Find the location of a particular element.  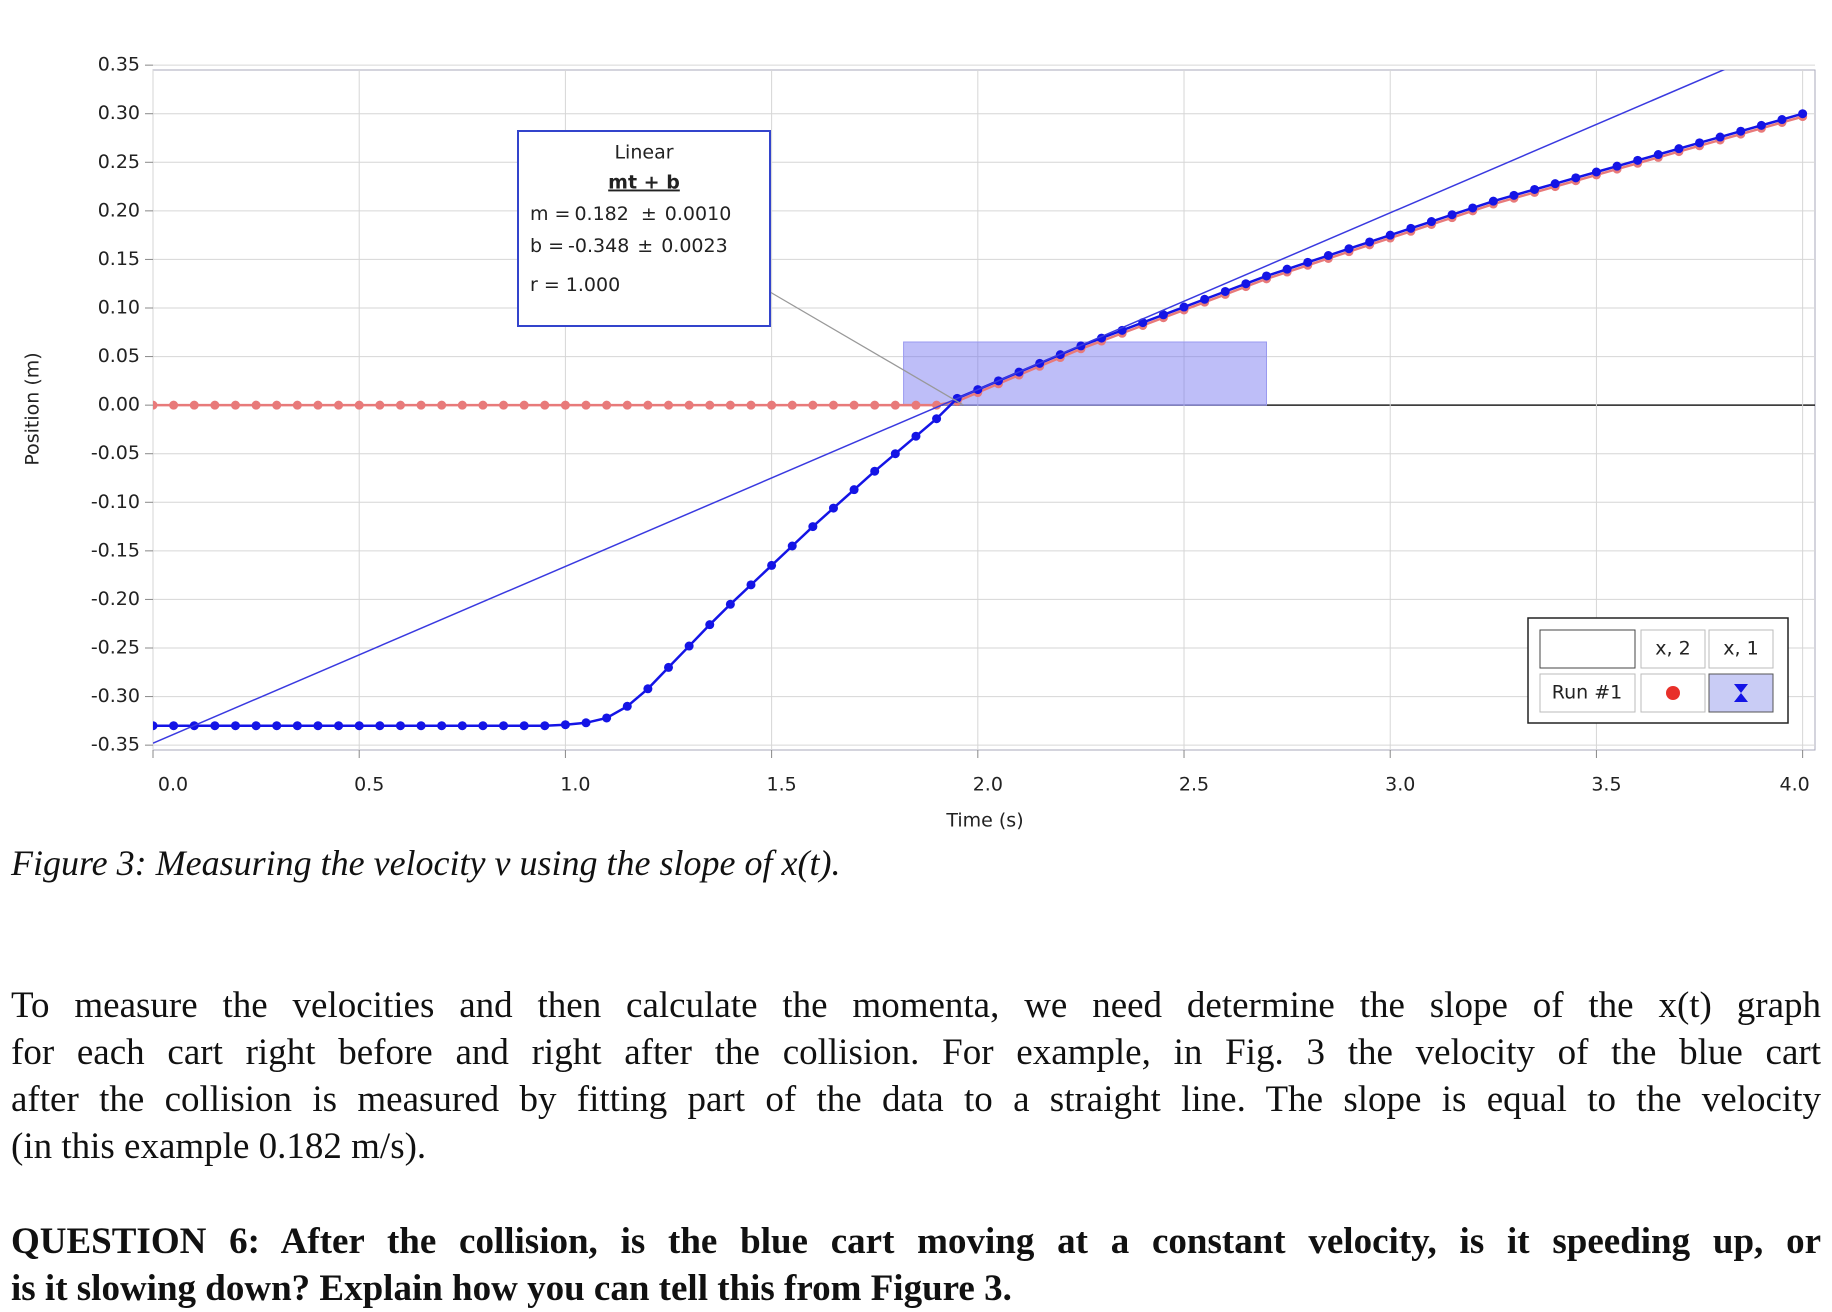

fit-param: b = -0.348 ±0.0023 is located at coordinates (629, 246).